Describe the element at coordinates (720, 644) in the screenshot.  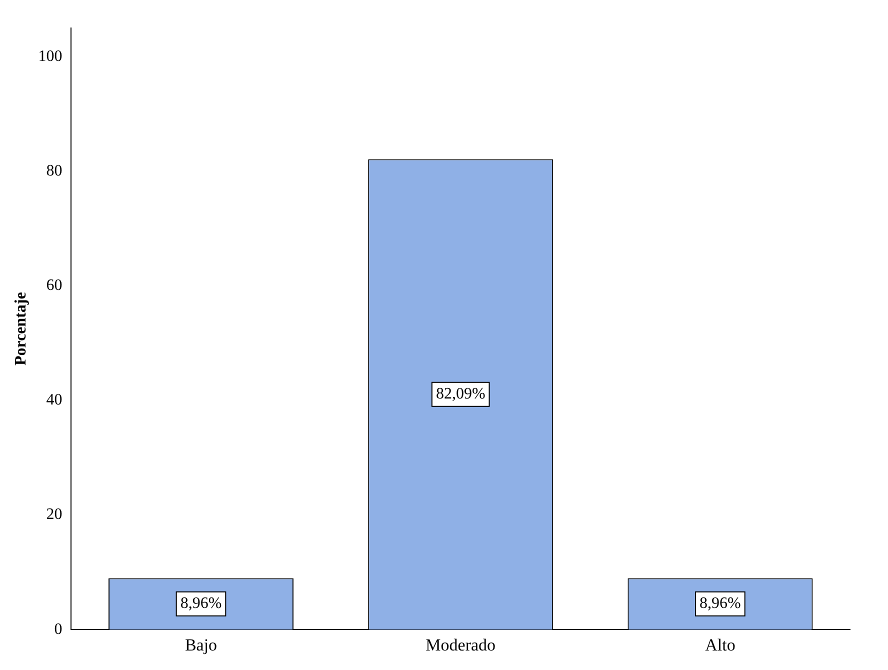
I see `x-tick-label: Alto` at that location.